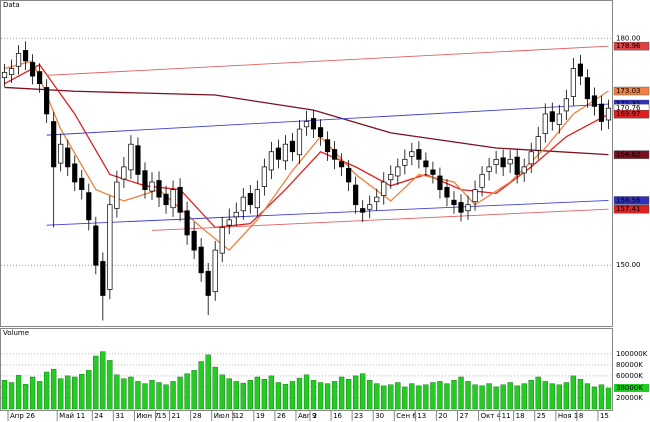 This screenshot has width=650, height=422. Describe the element at coordinates (421, 416) in the screenshot. I see `x-tick-label: 13` at that location.